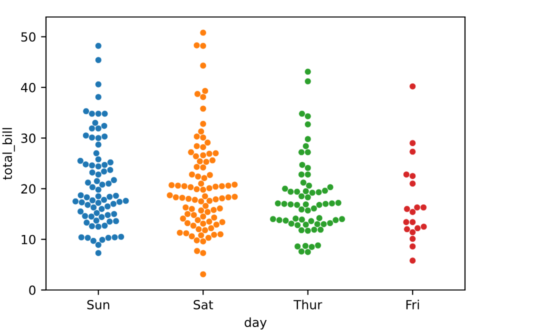  What do you see at coordinates (255, 323) in the screenshot?
I see `x-axis-title: day` at bounding box center [255, 323].